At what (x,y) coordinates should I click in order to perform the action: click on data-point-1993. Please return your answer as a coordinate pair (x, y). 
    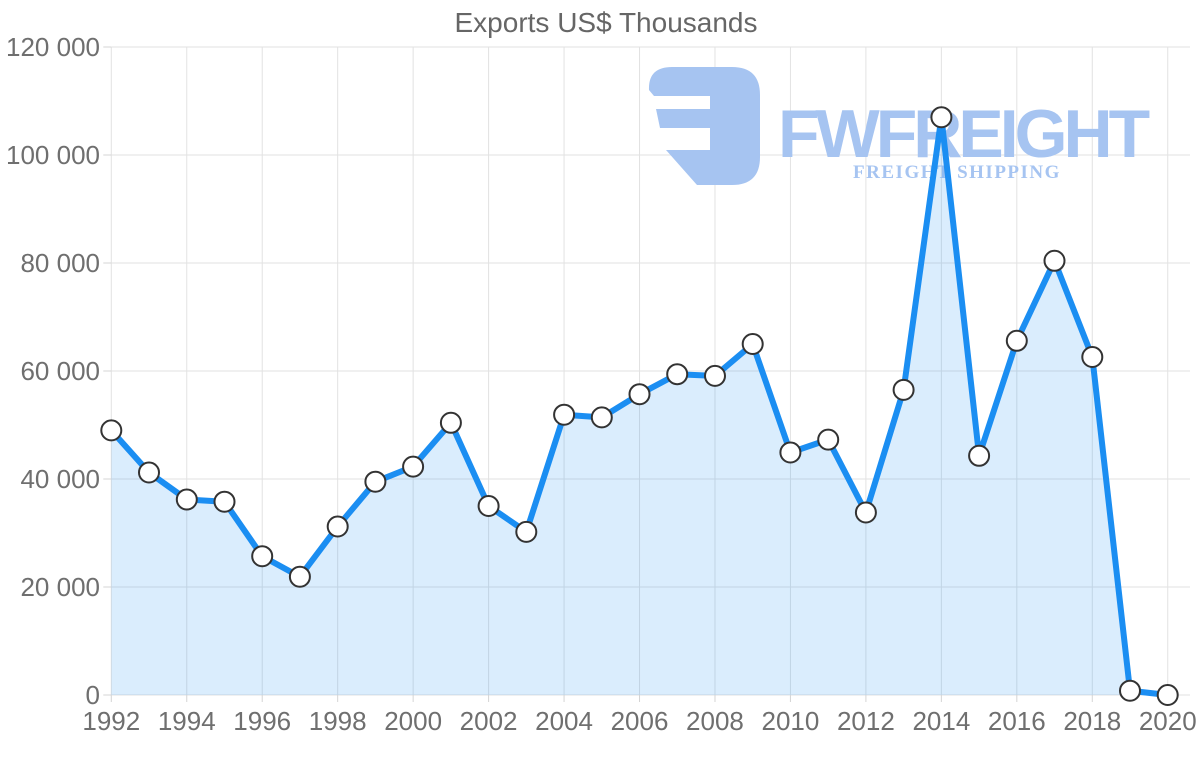
    Looking at the image, I should click on (149, 472).